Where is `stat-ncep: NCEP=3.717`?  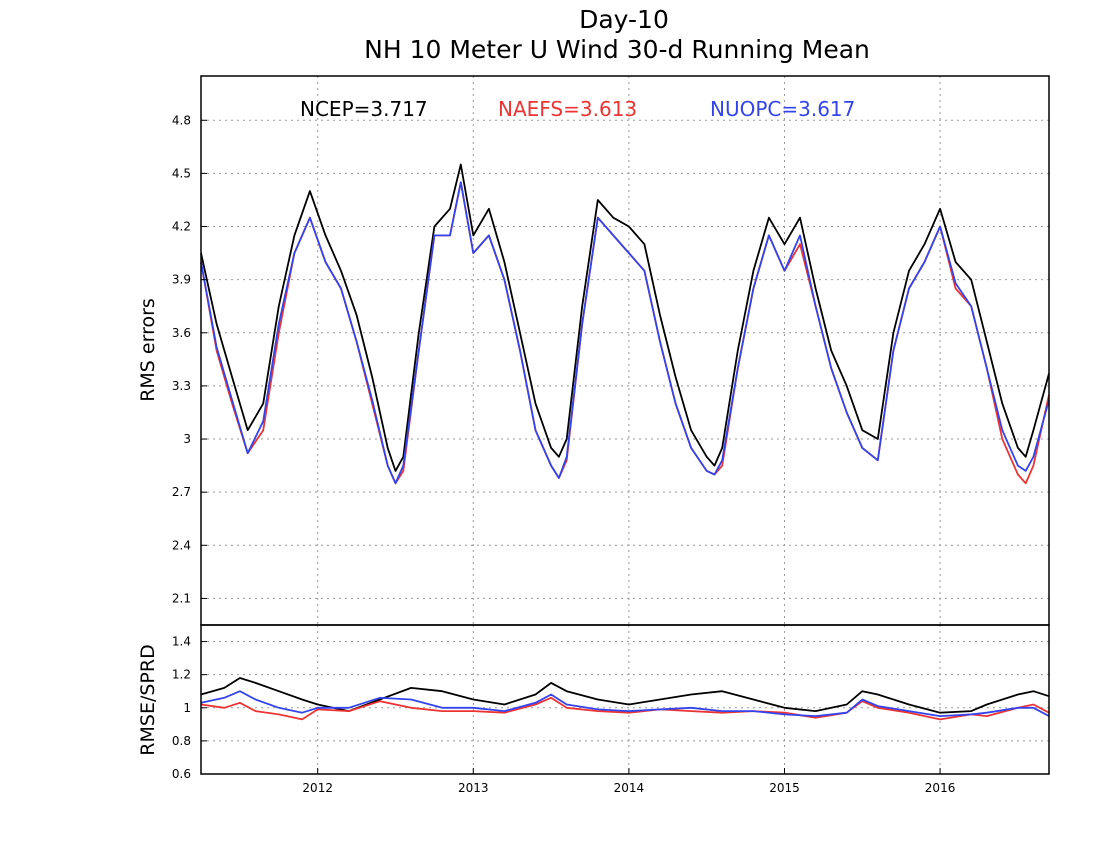 stat-ncep: NCEP=3.717 is located at coordinates (364, 109).